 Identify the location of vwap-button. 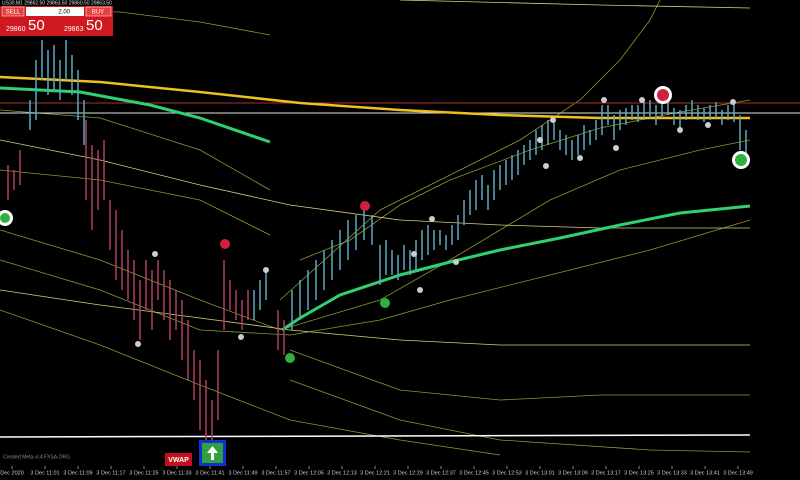
(178, 459).